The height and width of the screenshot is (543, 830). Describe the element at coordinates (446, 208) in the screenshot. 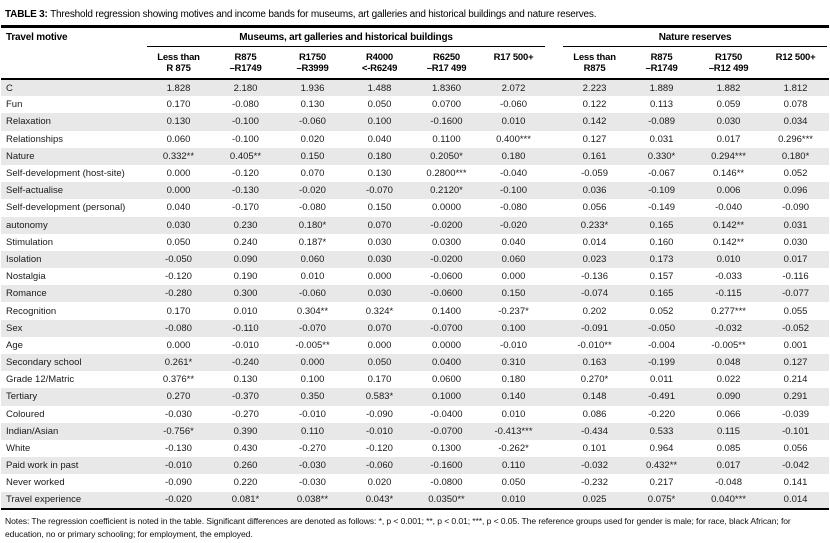

I see `cell-value: 0.0000` at that location.